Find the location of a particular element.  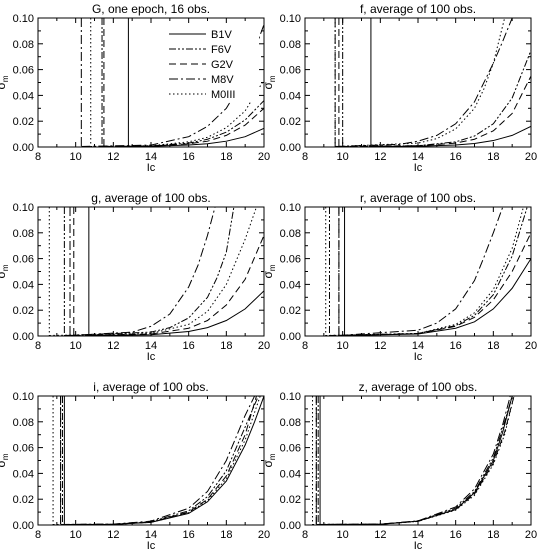

chart-5-xtick-label-0: 8 is located at coordinates (305, 535).